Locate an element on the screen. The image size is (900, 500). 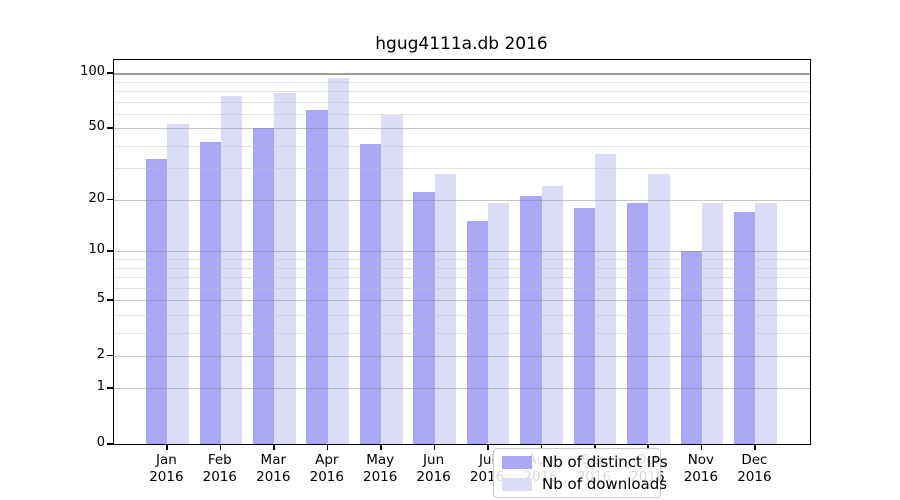
bar-jan-distinct-ips is located at coordinates (157, 301).